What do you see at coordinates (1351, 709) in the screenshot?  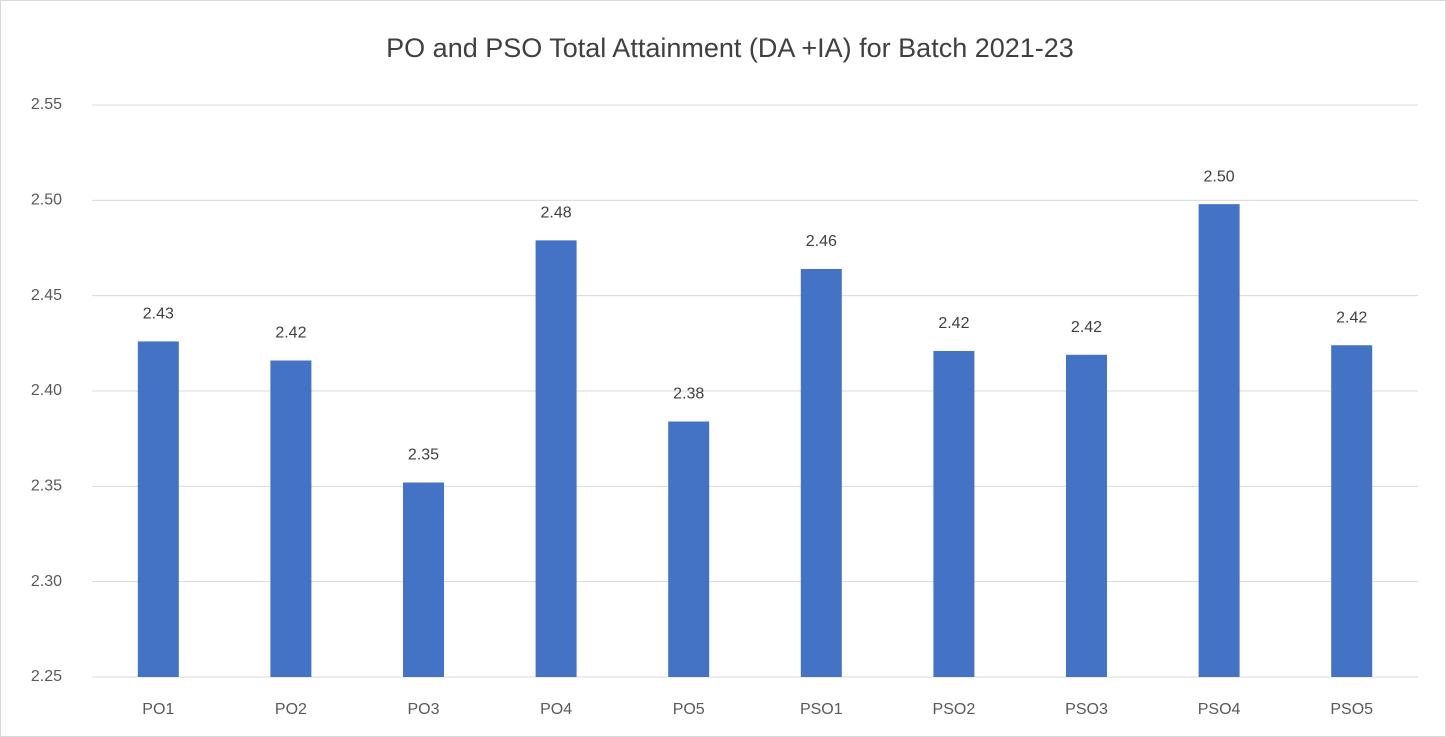 I see `x-tick-label: PSO5` at bounding box center [1351, 709].